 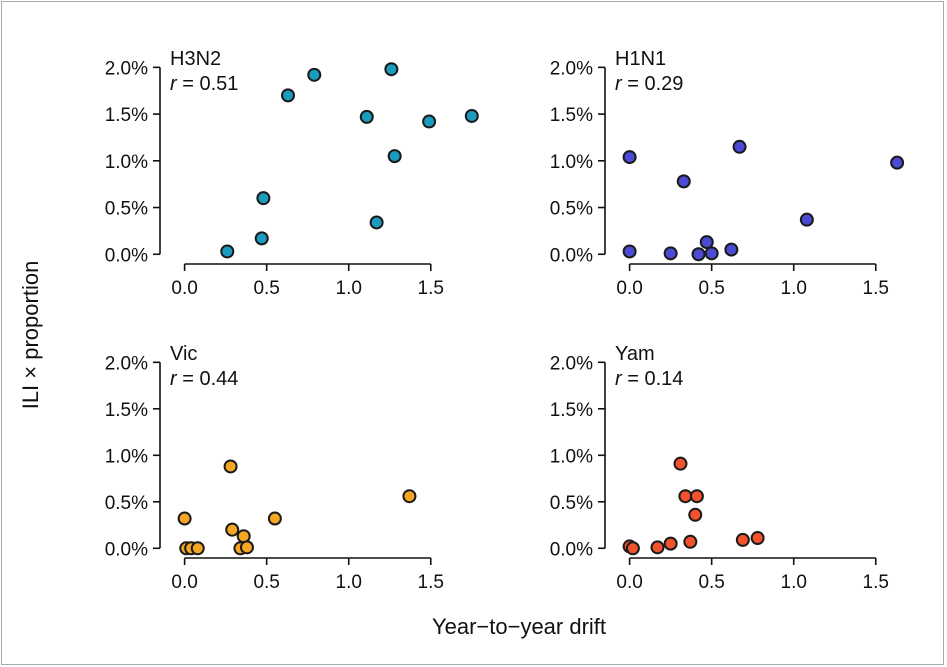 What do you see at coordinates (126, 162) in the screenshot?
I see `h3n2-y-tick-label: 1.0%` at bounding box center [126, 162].